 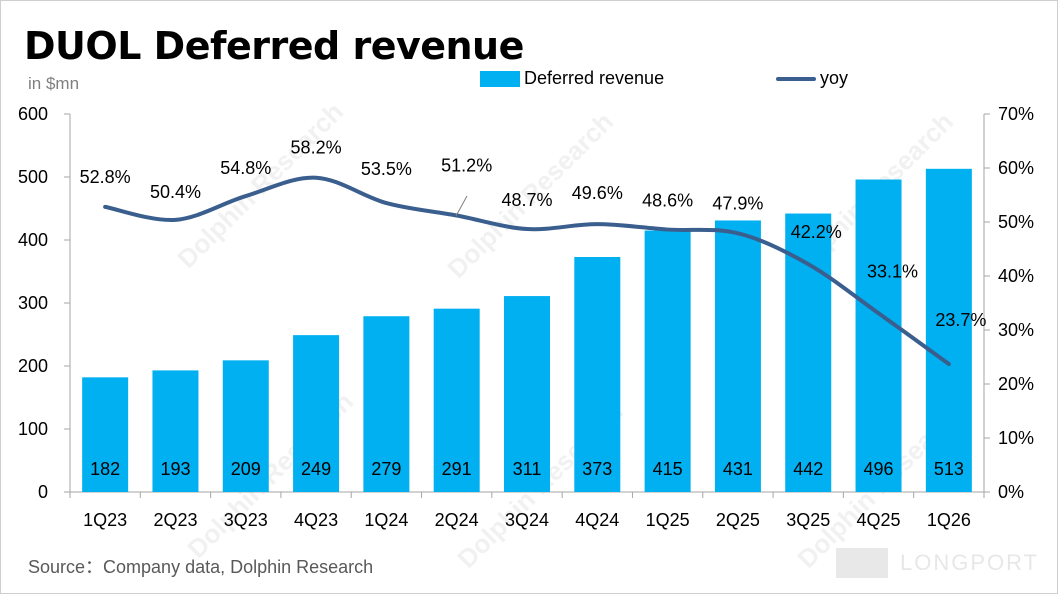 What do you see at coordinates (1016, 384) in the screenshot?
I see `right-tick-label: 20%` at bounding box center [1016, 384].